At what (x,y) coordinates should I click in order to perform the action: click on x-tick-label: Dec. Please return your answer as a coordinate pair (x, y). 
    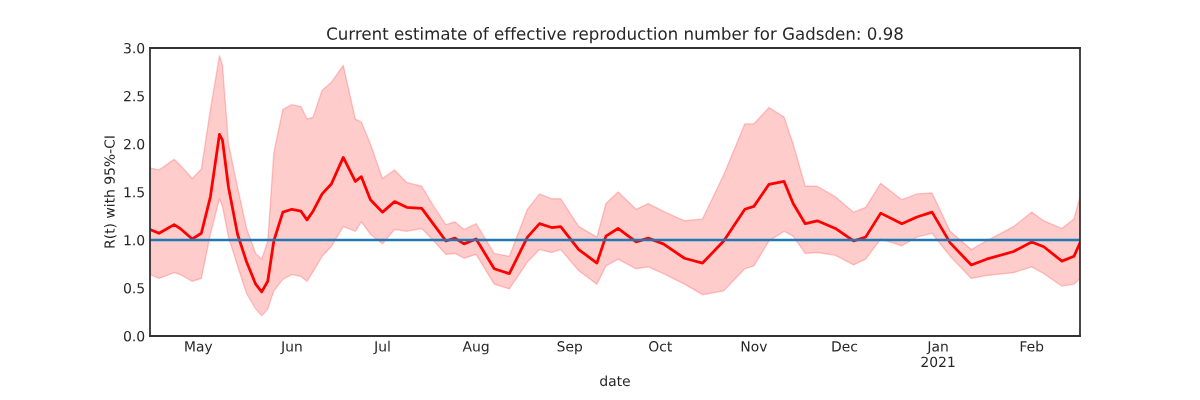
    Looking at the image, I should click on (845, 346).